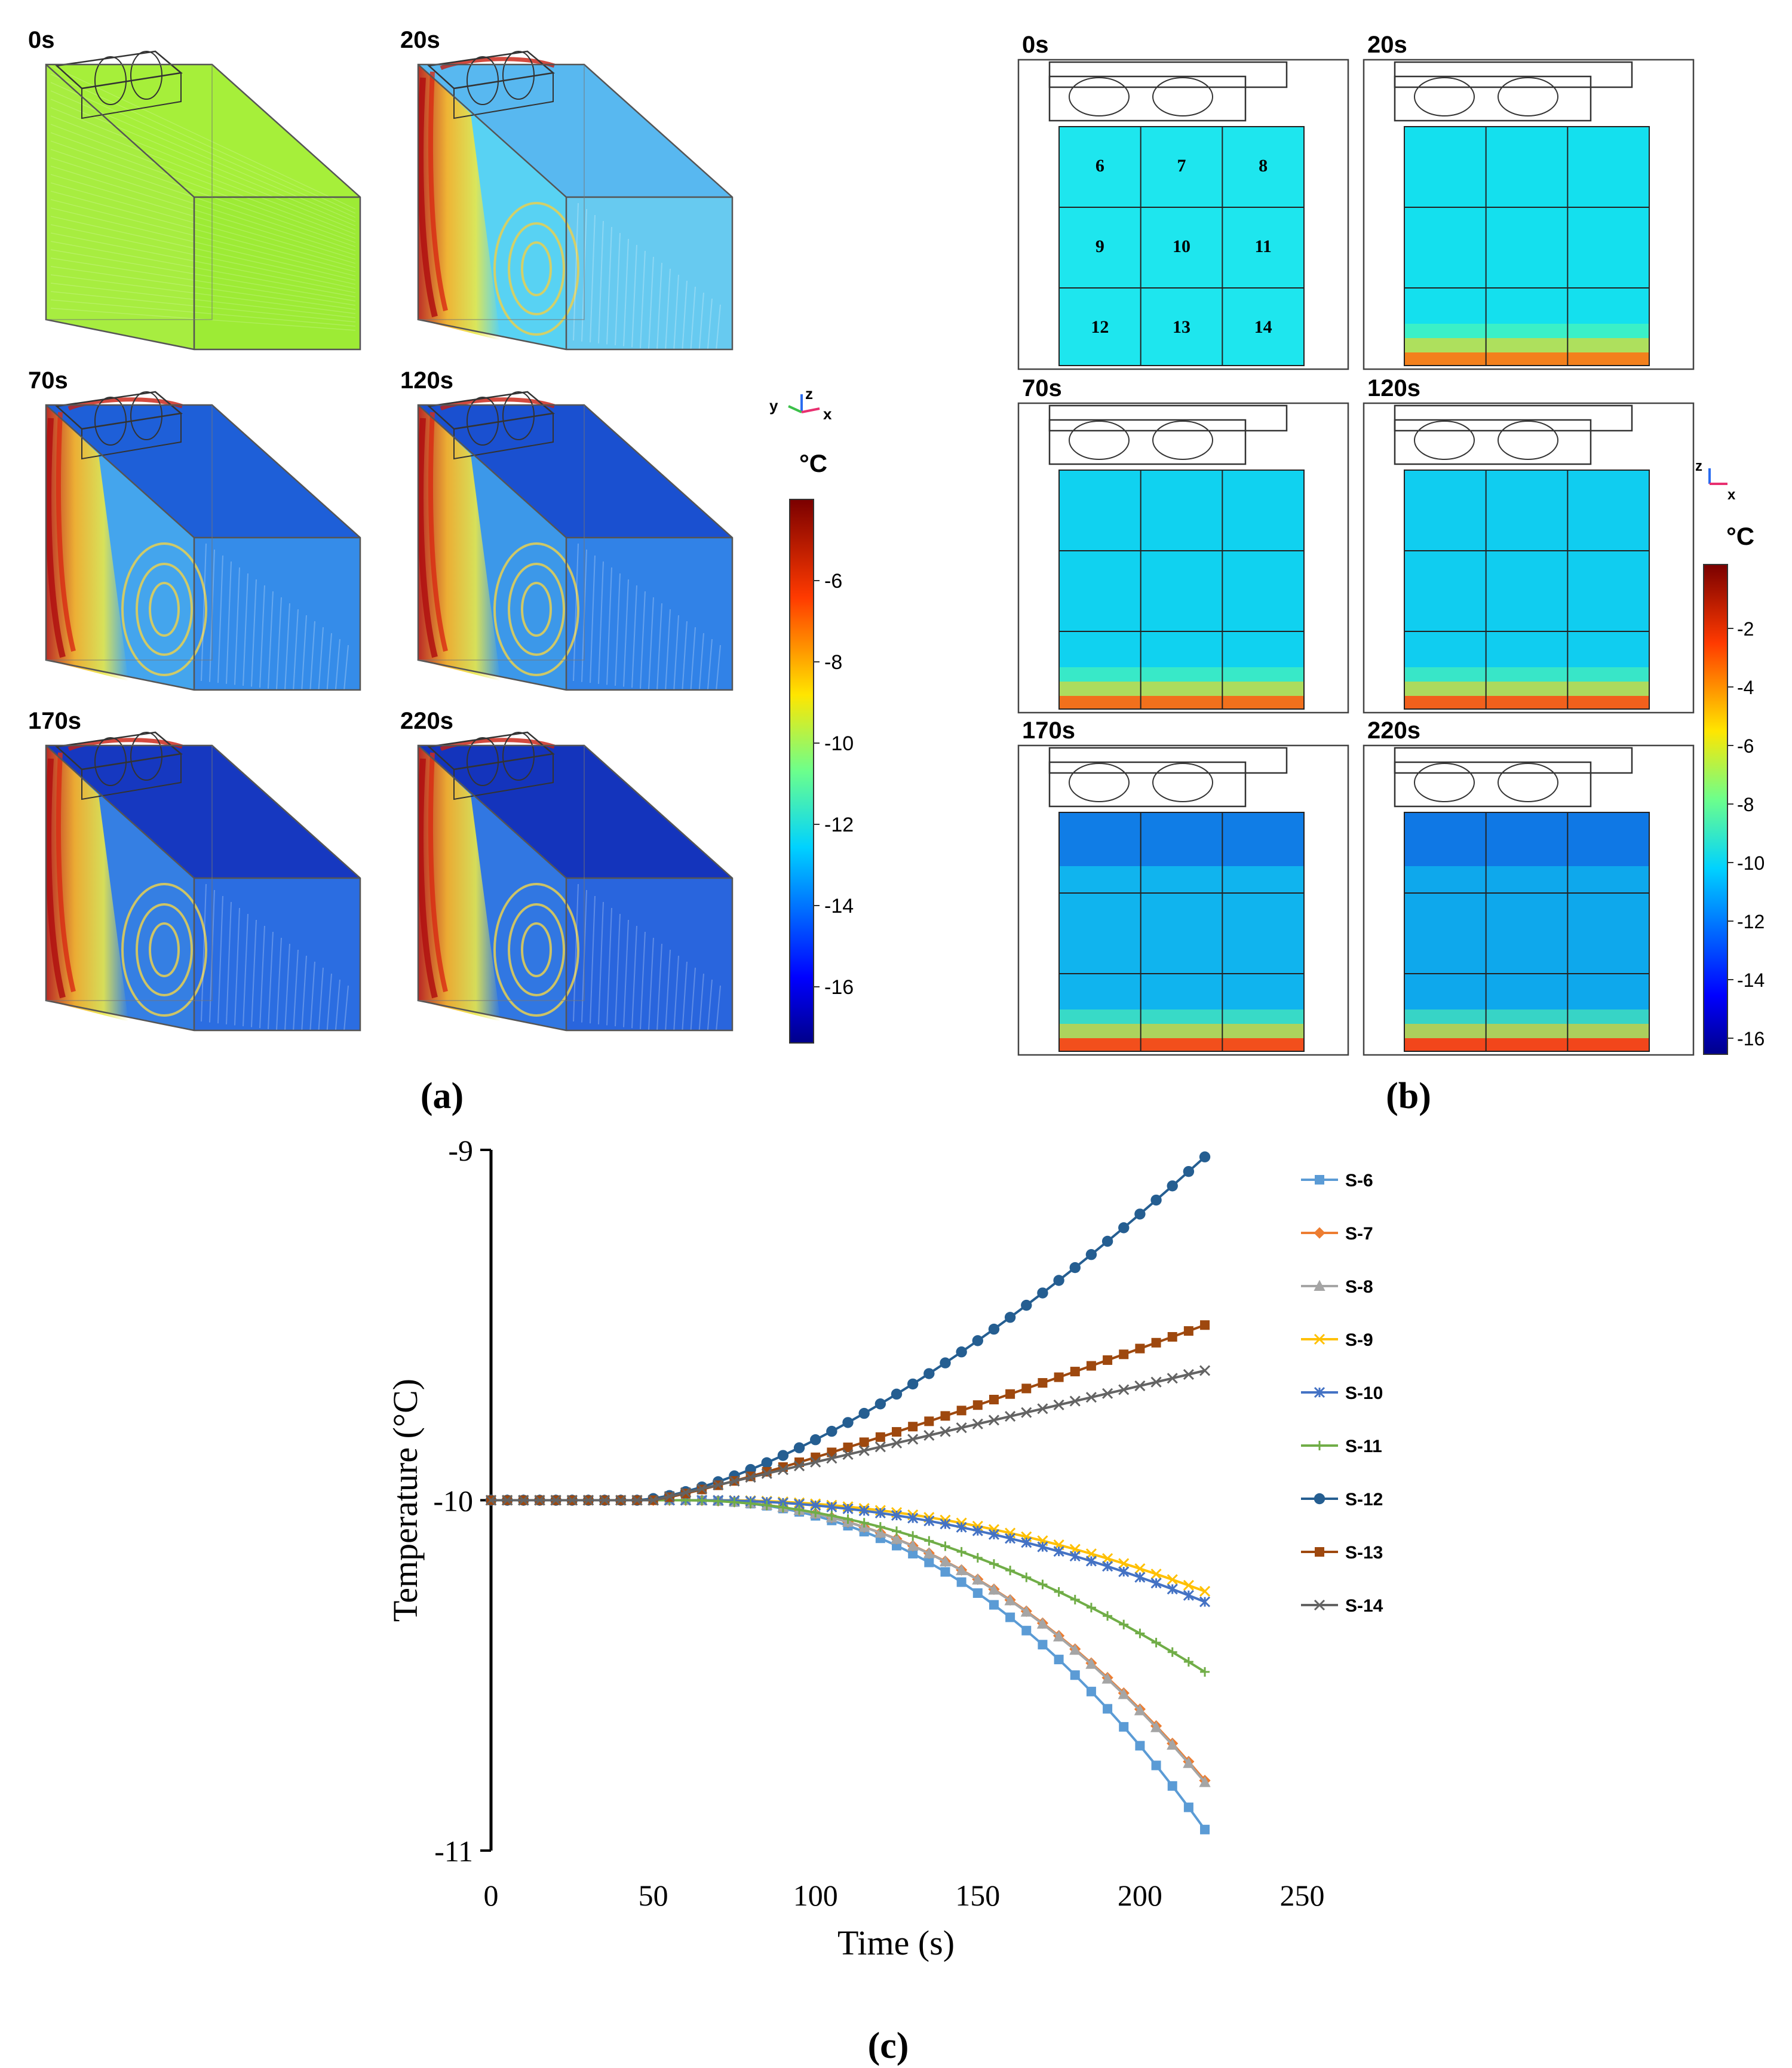  What do you see at coordinates (1181, 1031) in the screenshot?
I see `warm-bottom-layer` at bounding box center [1181, 1031].